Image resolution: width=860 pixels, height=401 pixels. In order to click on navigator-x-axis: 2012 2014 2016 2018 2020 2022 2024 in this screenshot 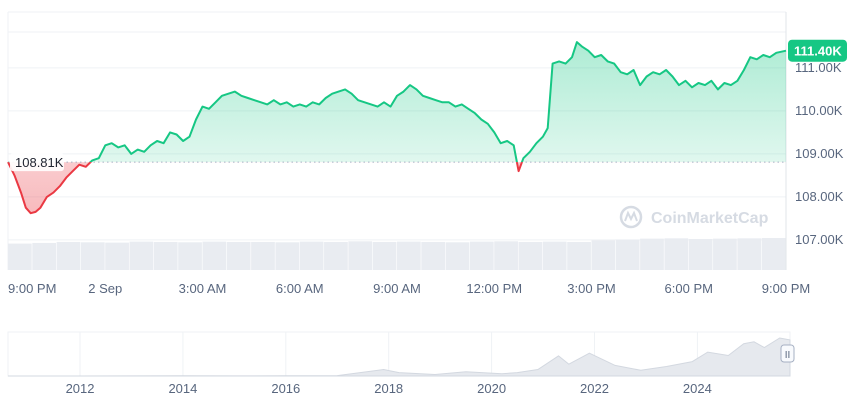, I will do `click(389, 388)`.